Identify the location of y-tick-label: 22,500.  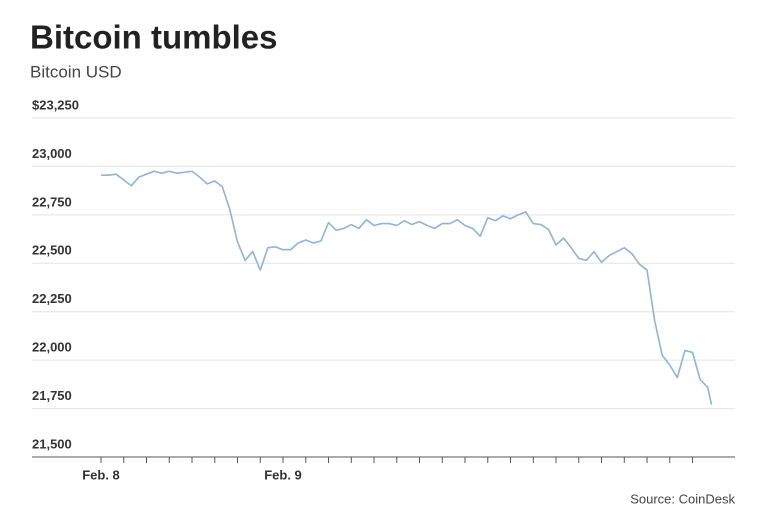
(52, 250).